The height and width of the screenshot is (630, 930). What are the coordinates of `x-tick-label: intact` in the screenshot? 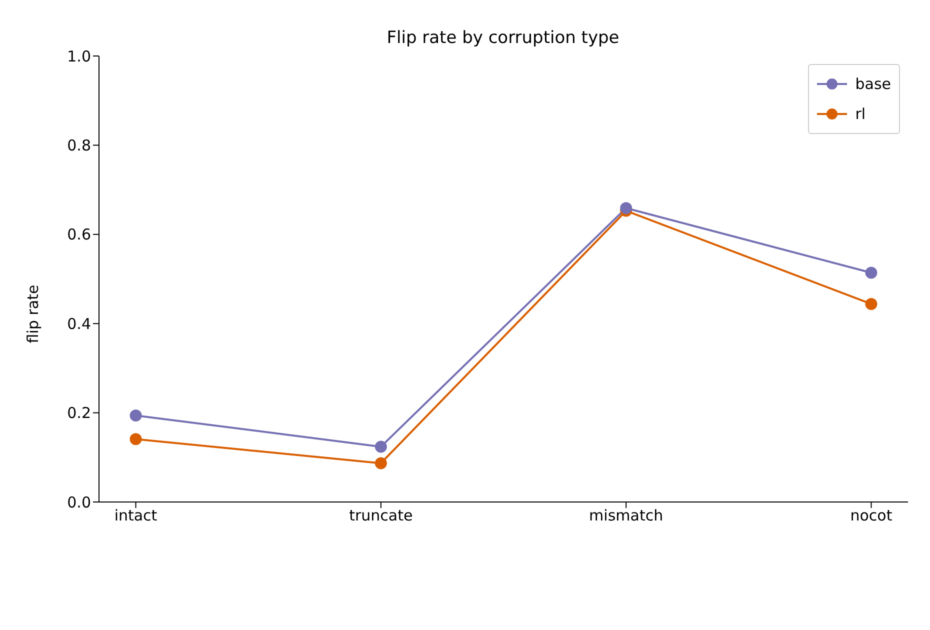 It's located at (136, 515).